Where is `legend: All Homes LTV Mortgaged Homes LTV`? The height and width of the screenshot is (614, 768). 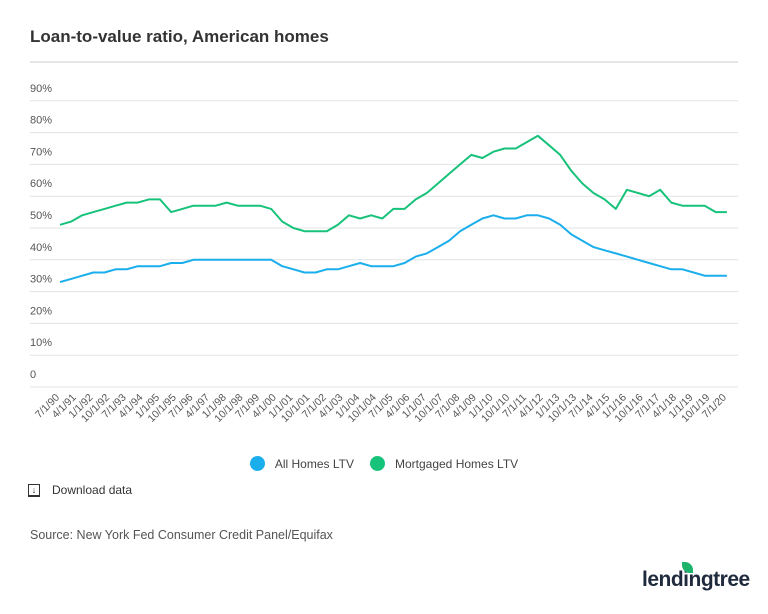 legend: All Homes LTV Mortgaged Homes LTV is located at coordinates (384, 463).